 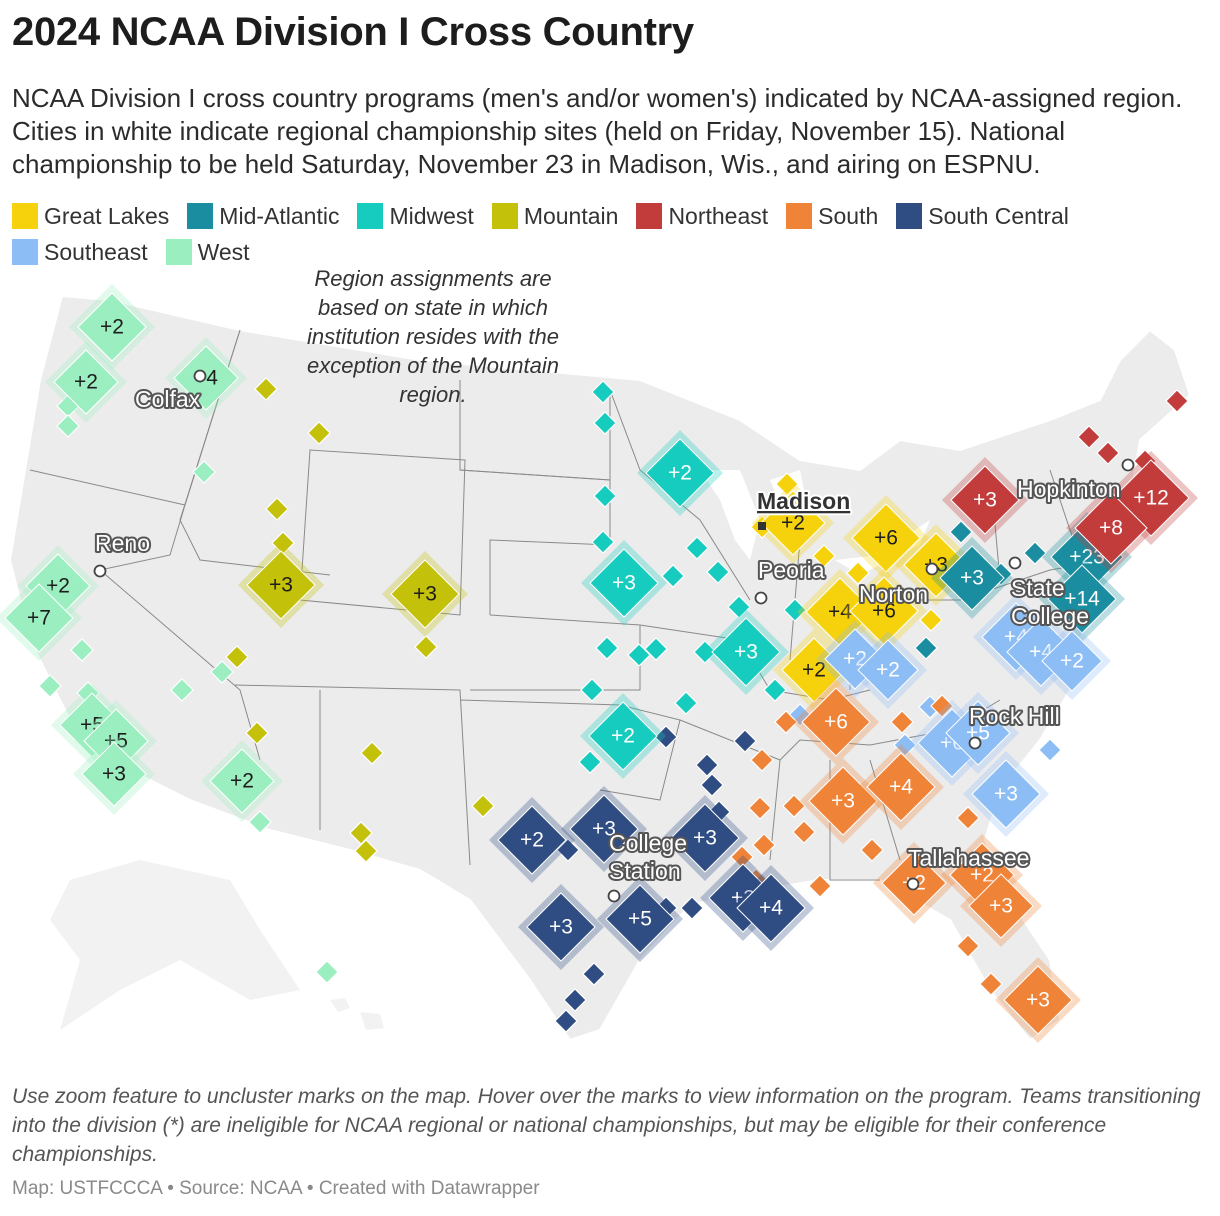 I want to click on cluster-mark-west: +3, so click(x=114, y=774).